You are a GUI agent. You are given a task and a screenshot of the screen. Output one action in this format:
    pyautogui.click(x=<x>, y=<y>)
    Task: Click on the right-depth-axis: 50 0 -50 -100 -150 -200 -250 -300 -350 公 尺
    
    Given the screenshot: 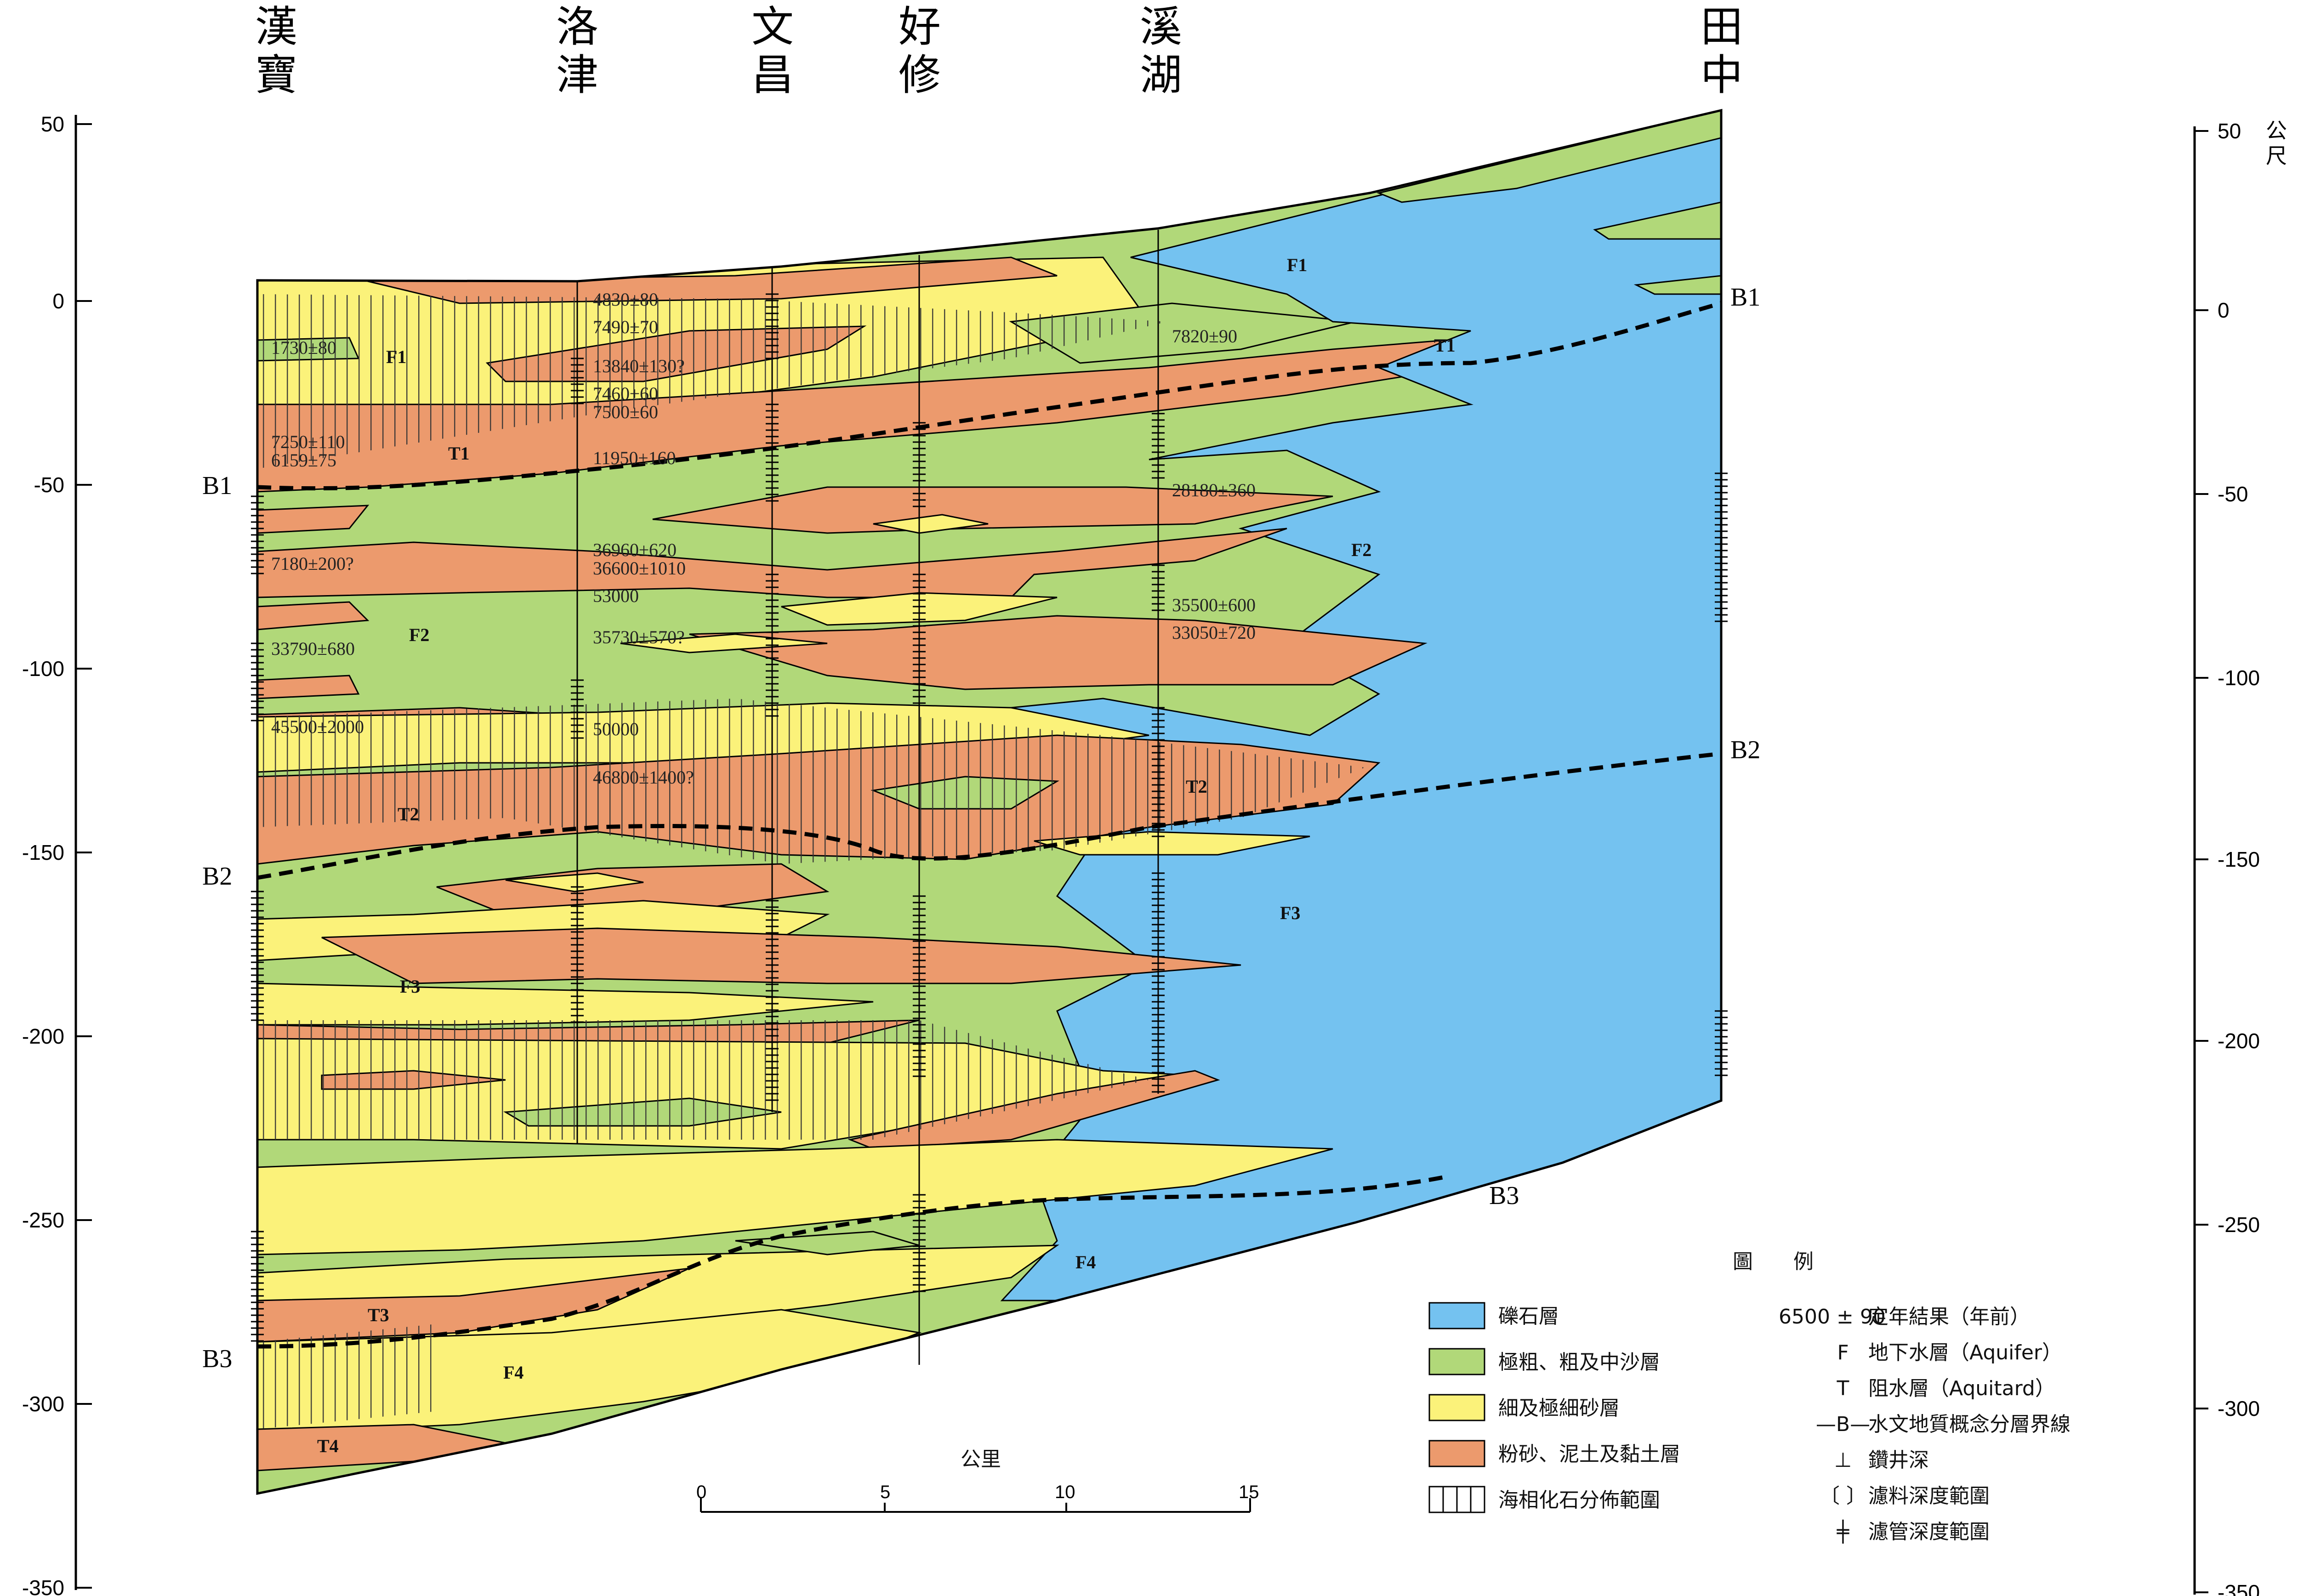 What is the action you would take?
    pyautogui.click(x=2240, y=857)
    